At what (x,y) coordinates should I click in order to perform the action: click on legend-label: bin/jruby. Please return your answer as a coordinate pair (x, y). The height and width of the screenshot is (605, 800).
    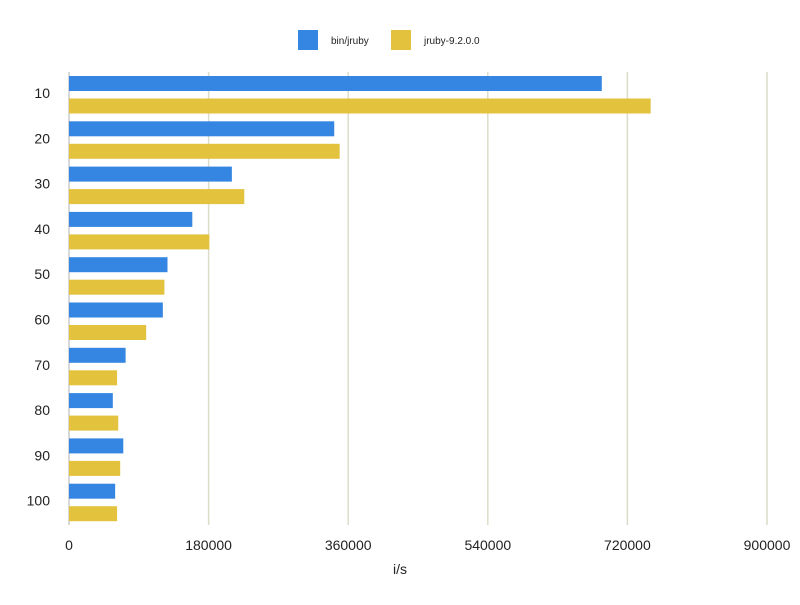
    Looking at the image, I should click on (350, 41).